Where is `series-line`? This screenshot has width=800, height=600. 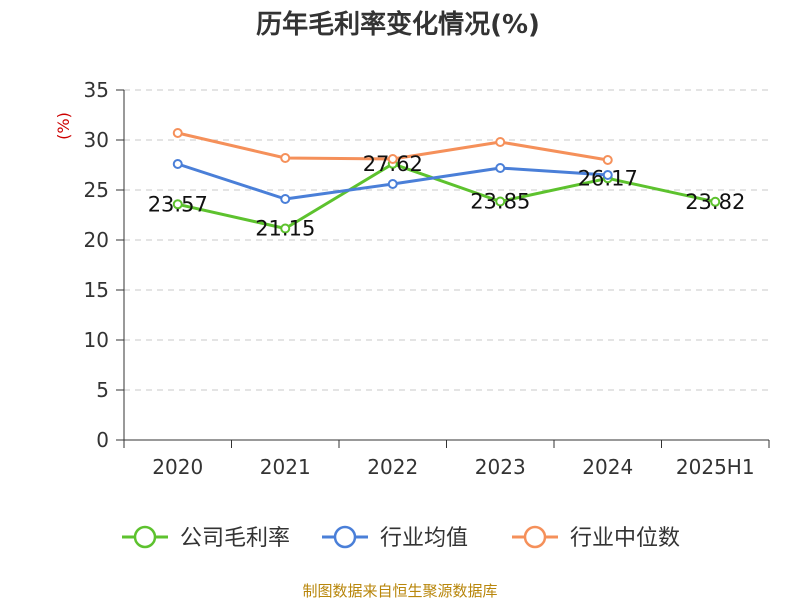 series-line is located at coordinates (446, 196).